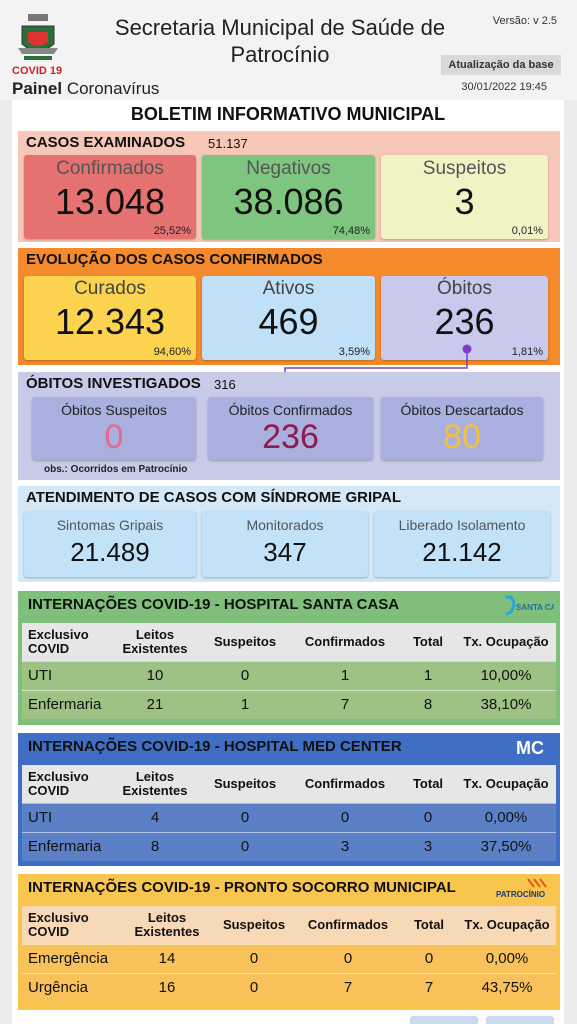 The height and width of the screenshot is (1024, 577). What do you see at coordinates (155, 704) in the screenshot?
I see `table-cell: 21` at bounding box center [155, 704].